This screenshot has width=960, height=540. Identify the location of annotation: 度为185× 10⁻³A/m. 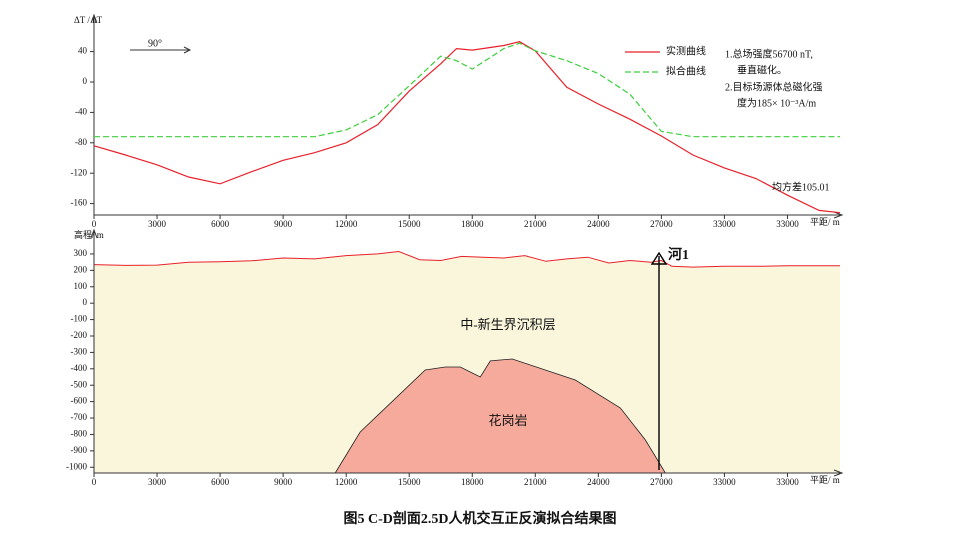
(776, 102).